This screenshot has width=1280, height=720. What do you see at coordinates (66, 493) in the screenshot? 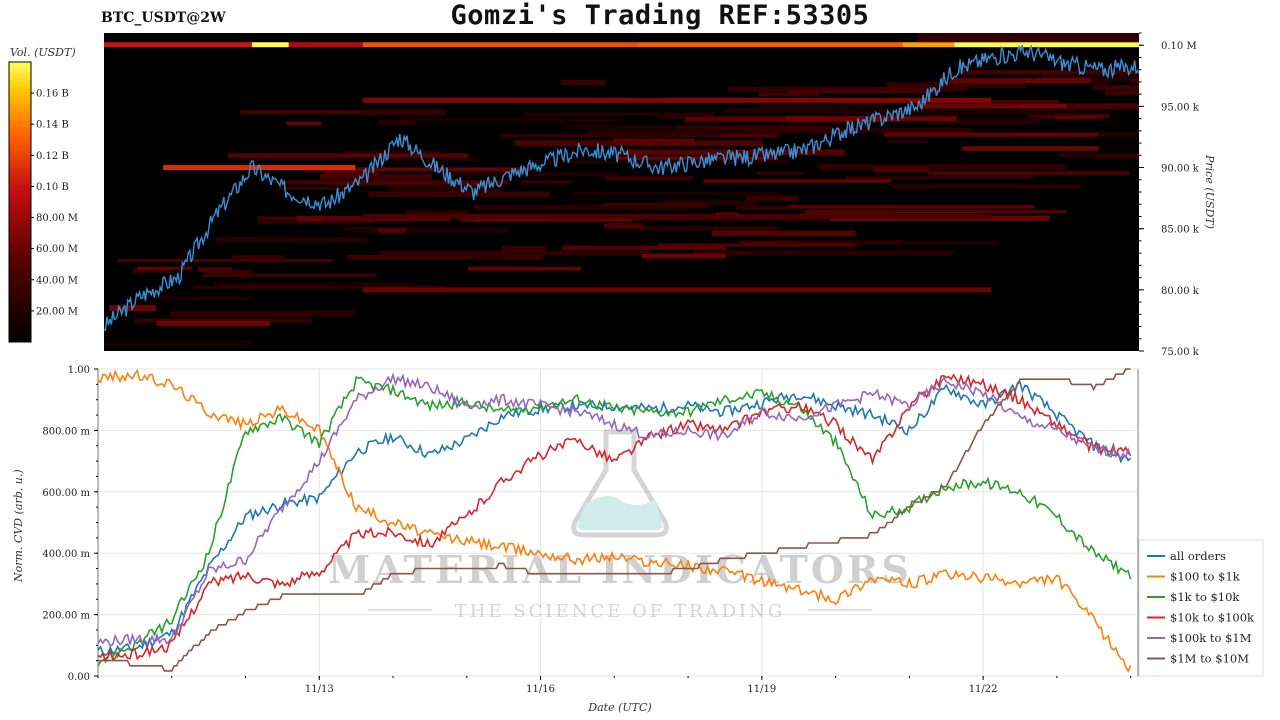
I see `cvd-y-tick-label: 600.00 m` at bounding box center [66, 493].